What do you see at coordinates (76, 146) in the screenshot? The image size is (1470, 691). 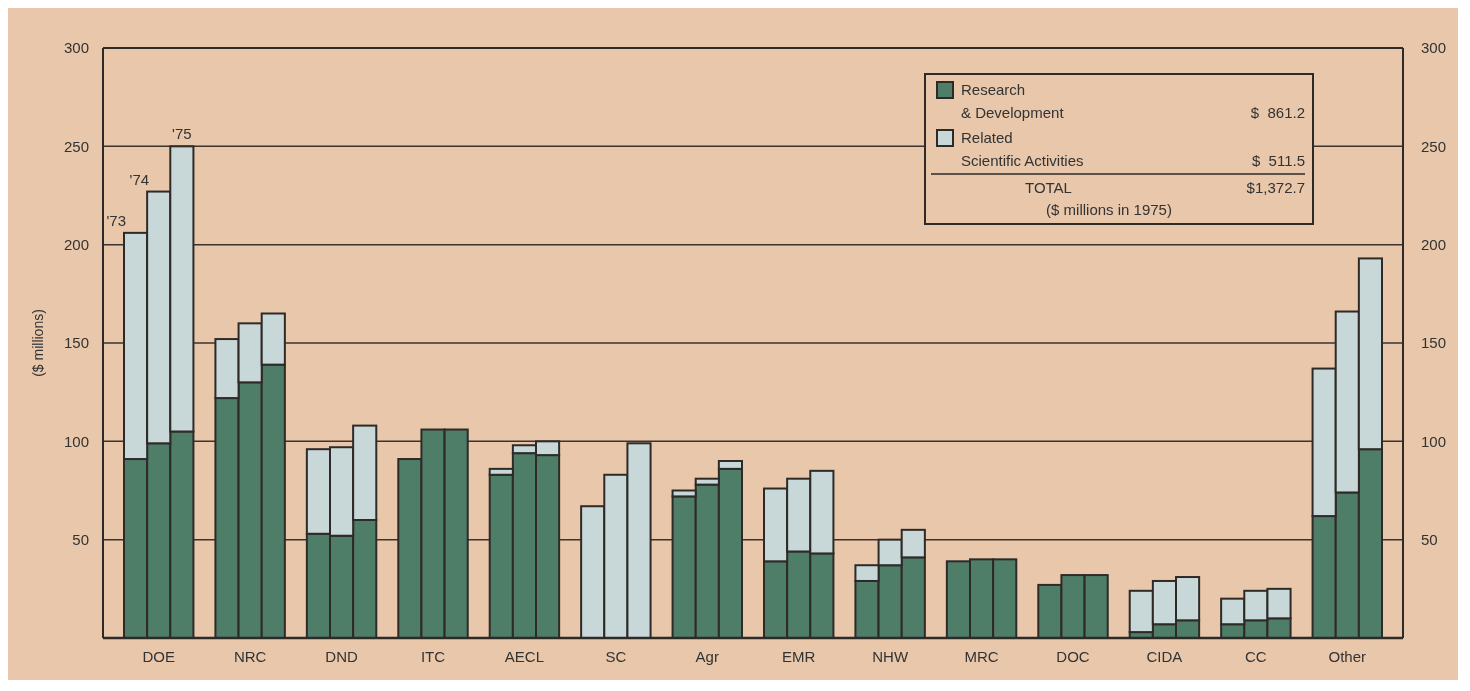 I see `y-tick-label: 250` at bounding box center [76, 146].